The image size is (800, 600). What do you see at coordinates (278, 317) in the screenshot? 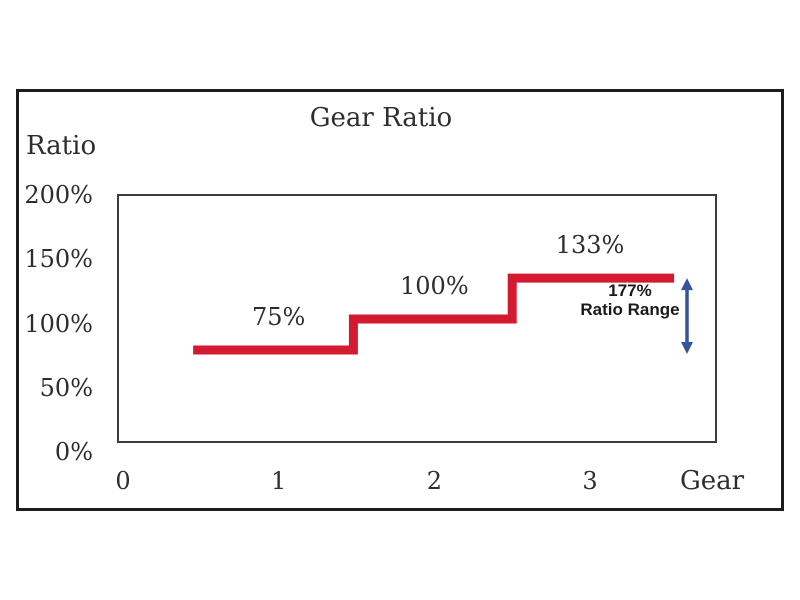
I see `step-value-label: 75%` at bounding box center [278, 317].